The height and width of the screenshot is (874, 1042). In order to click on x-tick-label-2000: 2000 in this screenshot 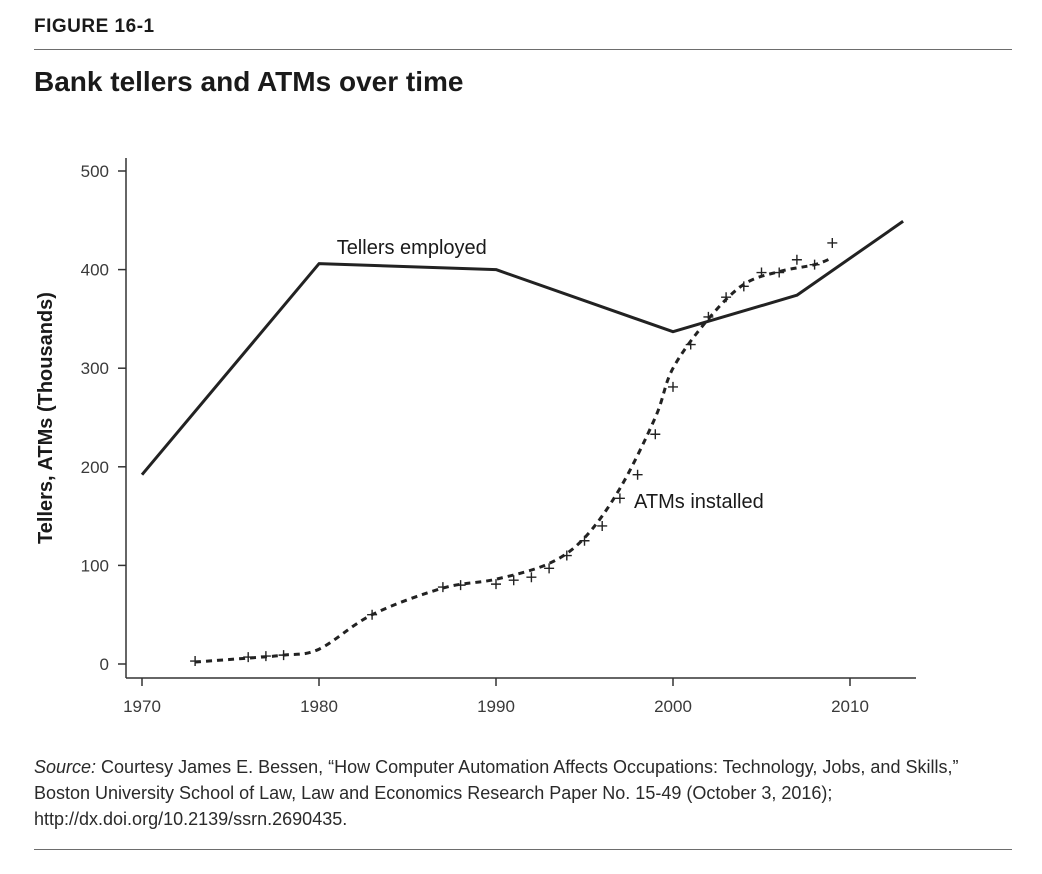, I will do `click(673, 706)`.